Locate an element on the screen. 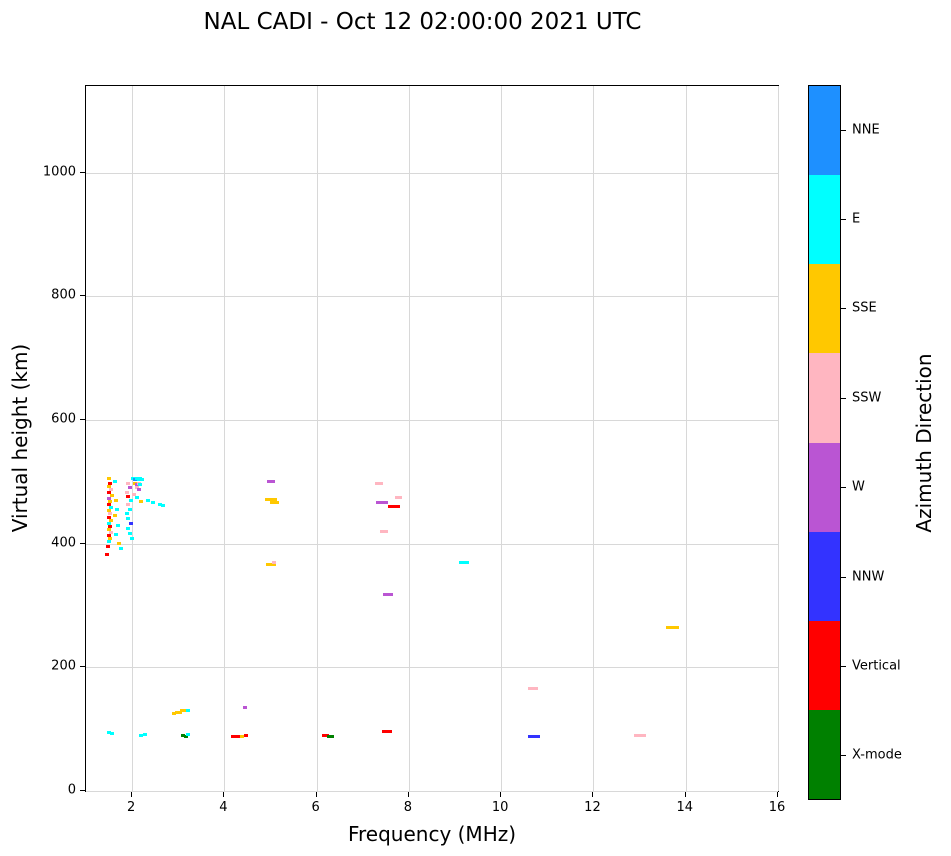  x-axis-tick-label: 6 is located at coordinates (315, 807).